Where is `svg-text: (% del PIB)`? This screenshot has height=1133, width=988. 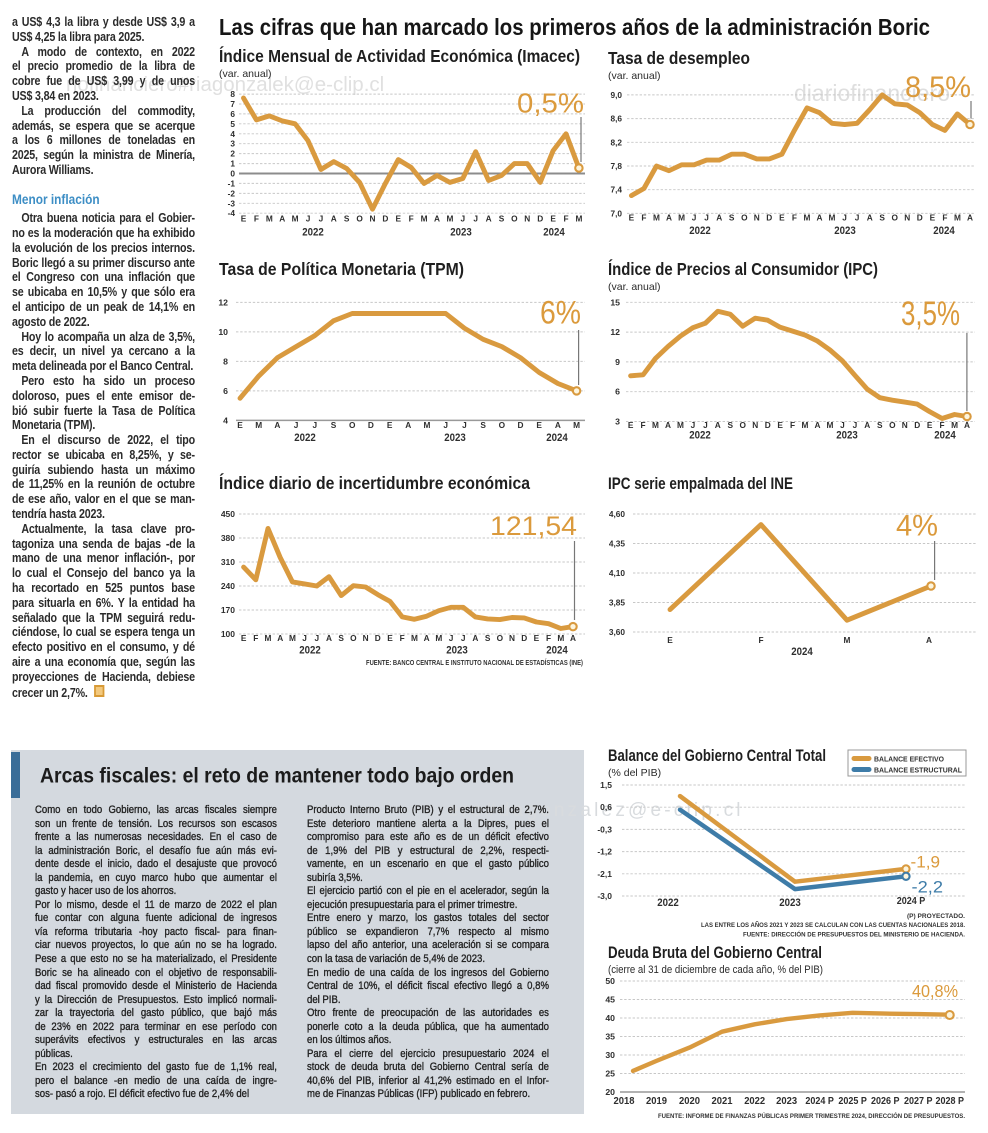 svg-text: (% del PIB) is located at coordinates (634, 773).